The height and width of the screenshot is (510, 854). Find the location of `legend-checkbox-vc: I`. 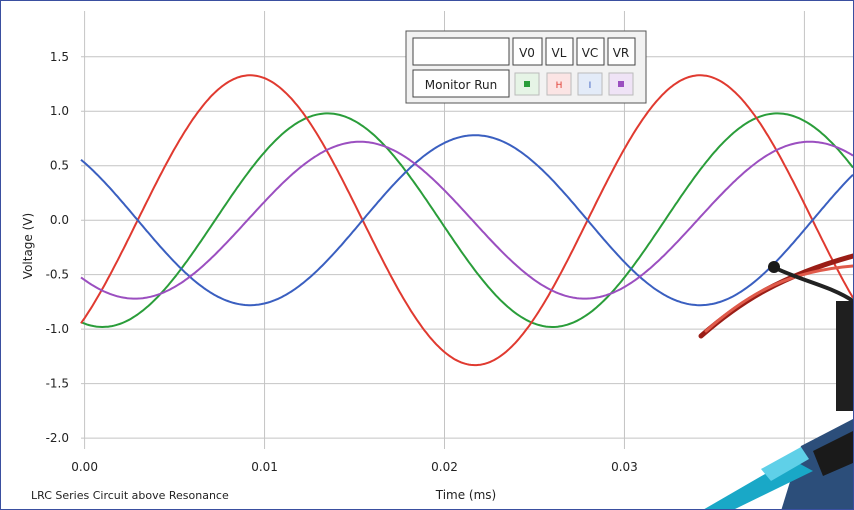

legend-checkbox-vc: I is located at coordinates (590, 84).